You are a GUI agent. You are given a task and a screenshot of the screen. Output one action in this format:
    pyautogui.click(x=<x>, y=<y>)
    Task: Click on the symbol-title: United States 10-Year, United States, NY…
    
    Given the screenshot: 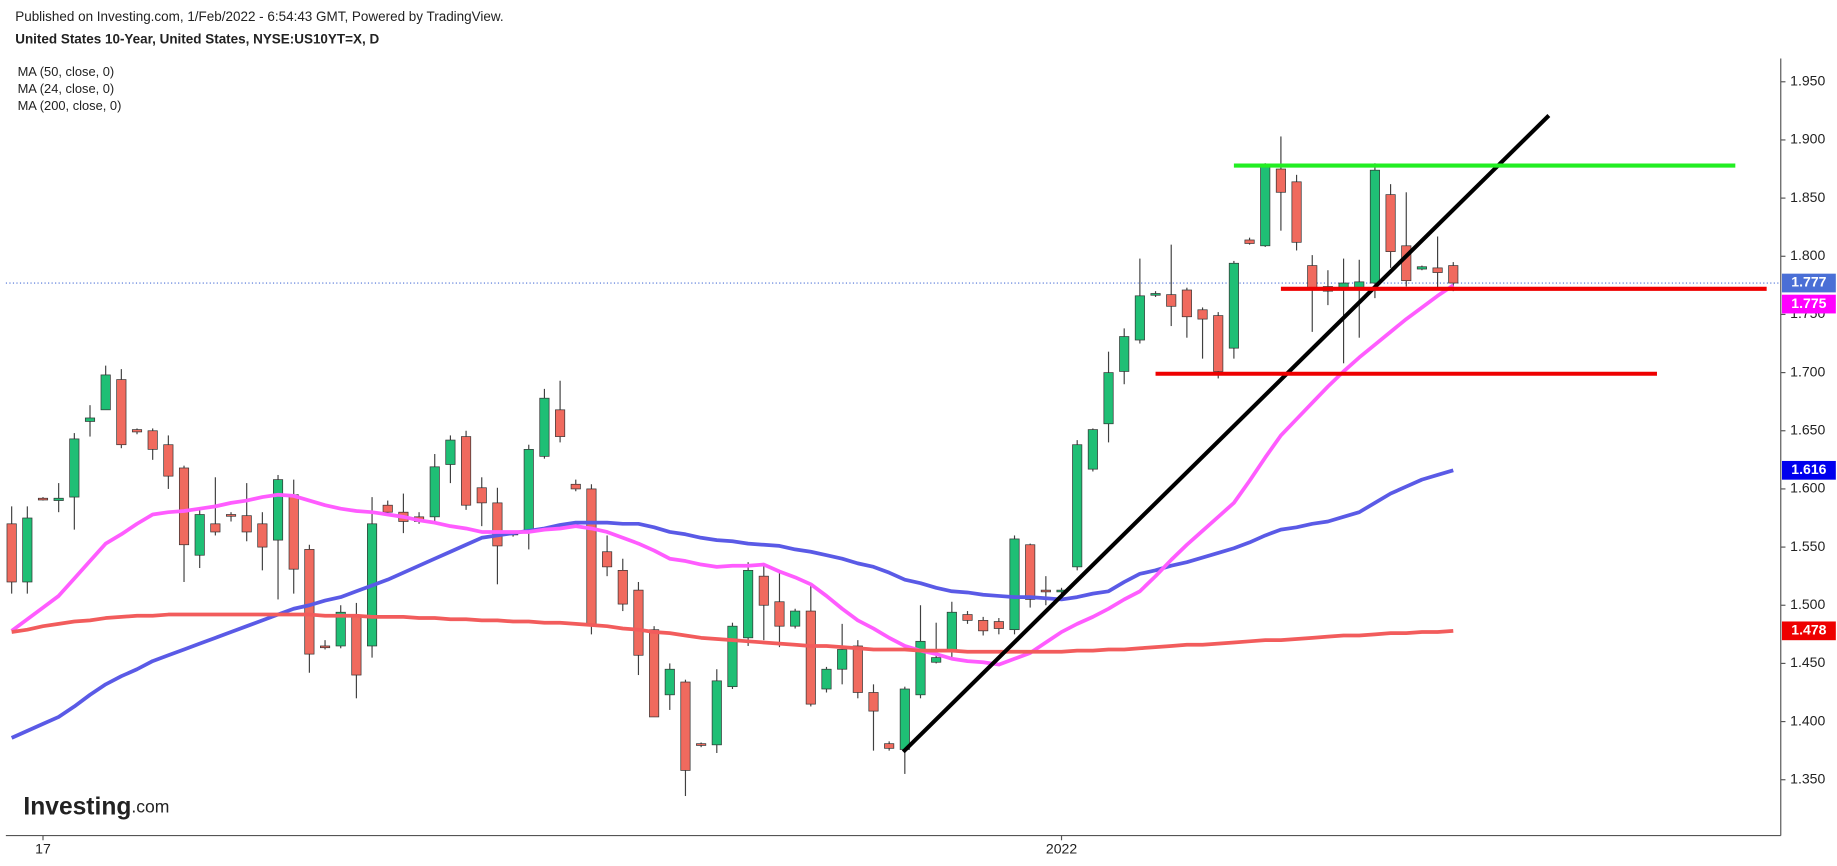 What is the action you would take?
    pyautogui.click(x=197, y=38)
    